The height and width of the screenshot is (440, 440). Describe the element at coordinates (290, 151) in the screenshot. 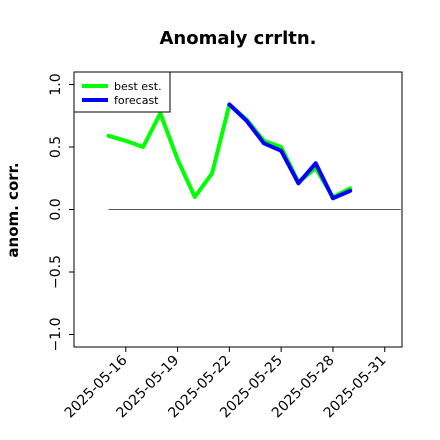

I see `series-line-forecast` at that location.